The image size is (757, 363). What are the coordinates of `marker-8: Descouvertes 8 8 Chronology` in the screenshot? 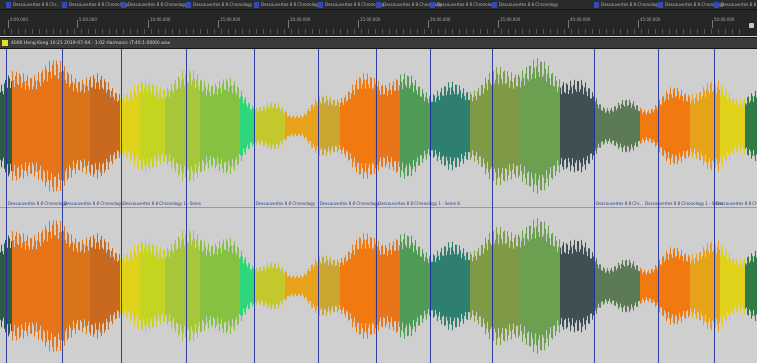 It's located at (463, 4).